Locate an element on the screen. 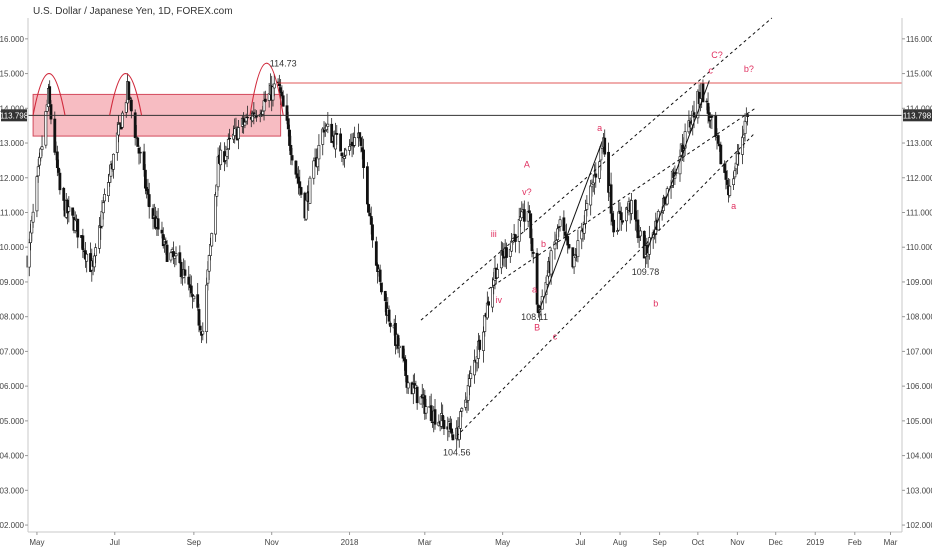 Image resolution: width=932 pixels, height=555 pixels. annotation-label: 109.78 is located at coordinates (646, 272).